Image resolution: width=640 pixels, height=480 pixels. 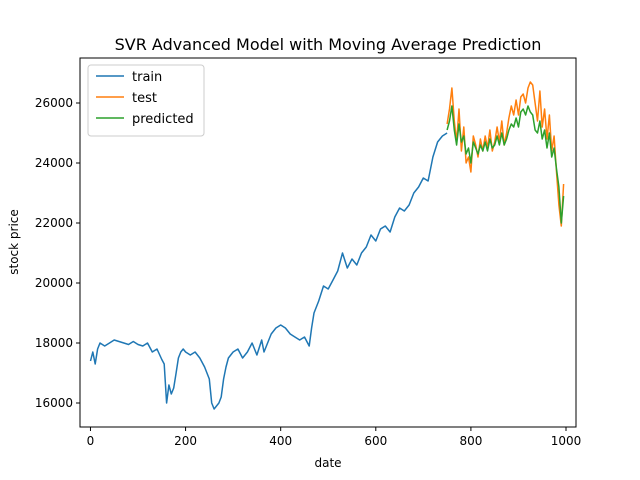 What do you see at coordinates (163, 119) in the screenshot?
I see `legend-label-predicted: predicted` at bounding box center [163, 119].